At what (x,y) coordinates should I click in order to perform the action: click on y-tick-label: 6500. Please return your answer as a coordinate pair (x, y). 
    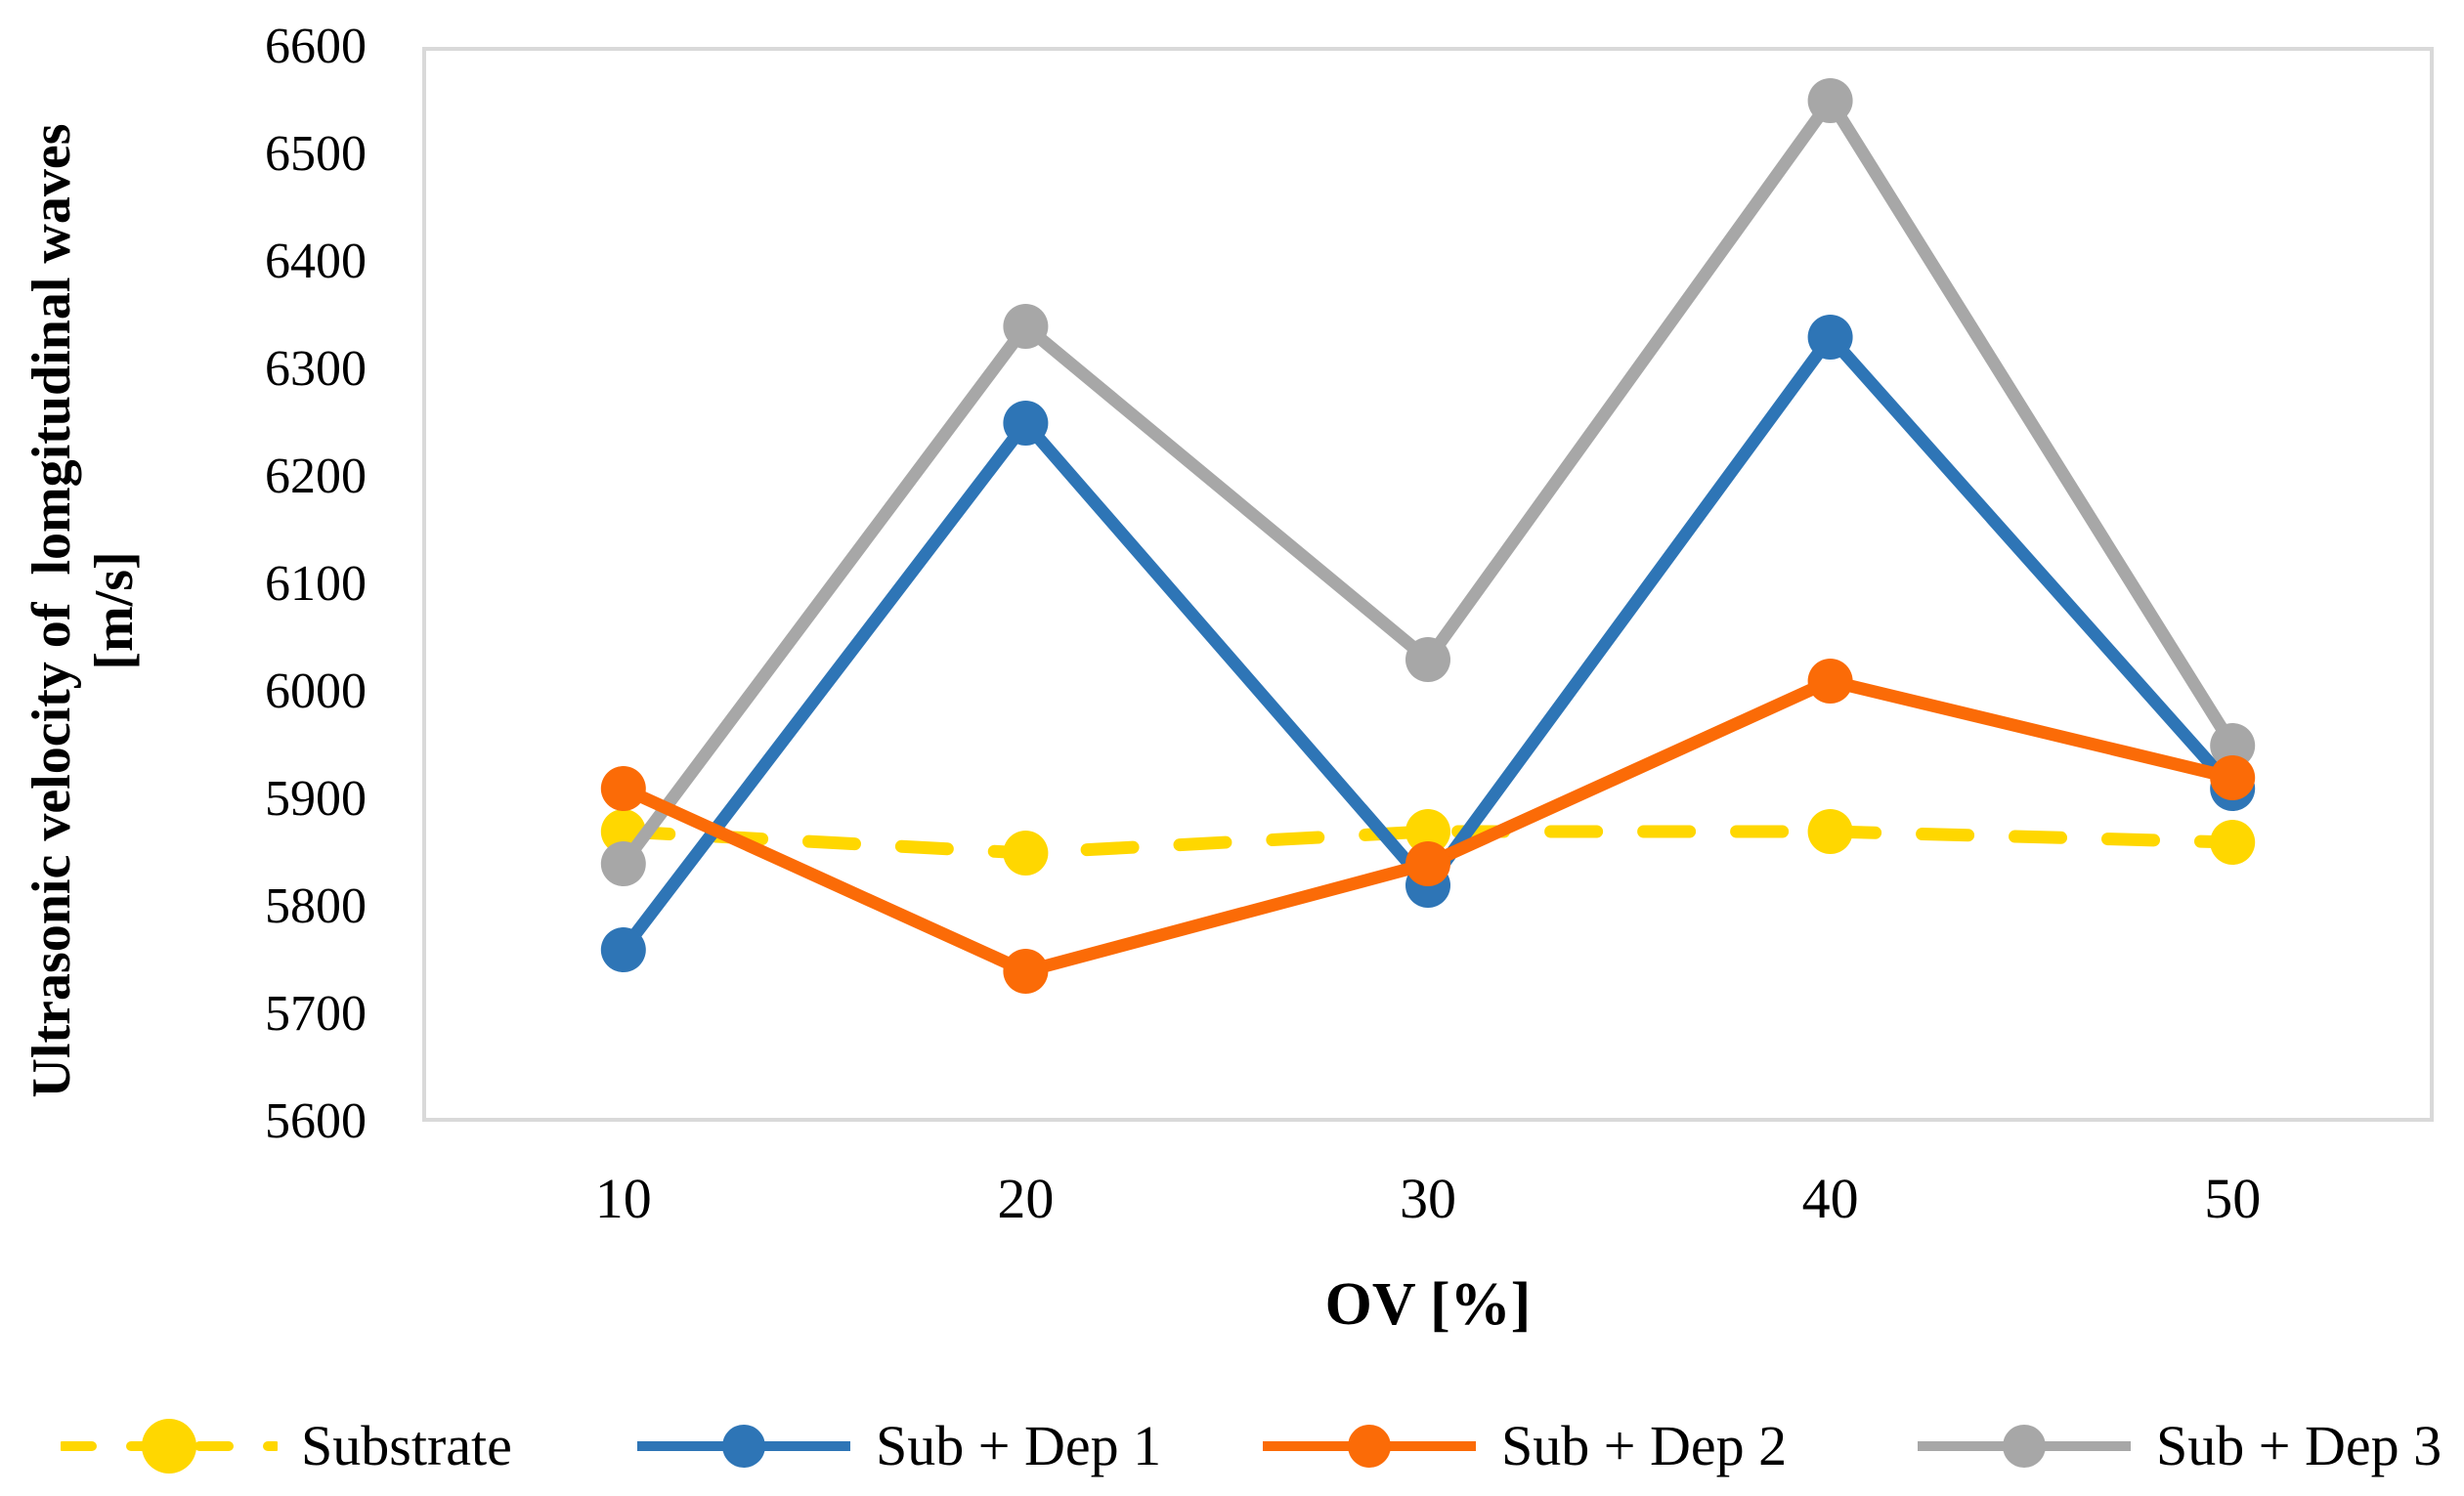
    Looking at the image, I should click on (316, 154).